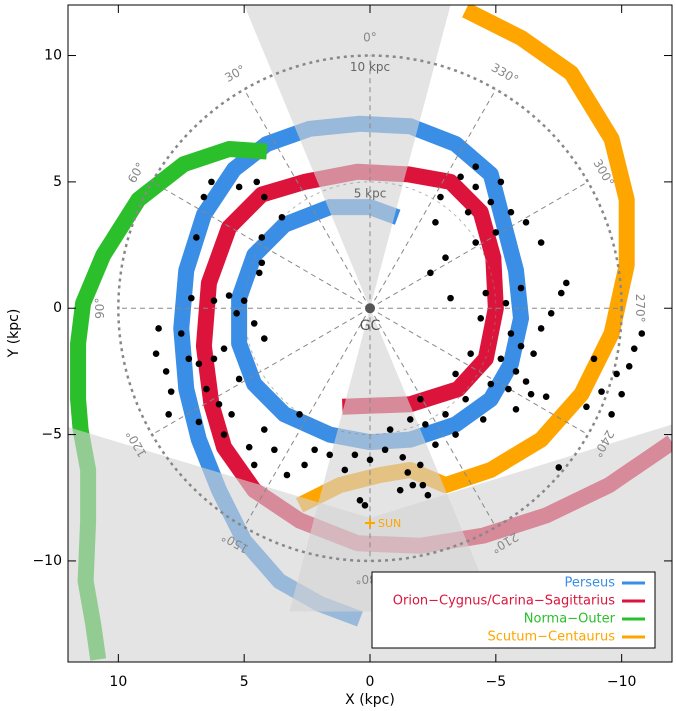  I want to click on ring-label: 10 kpc, so click(370, 67).